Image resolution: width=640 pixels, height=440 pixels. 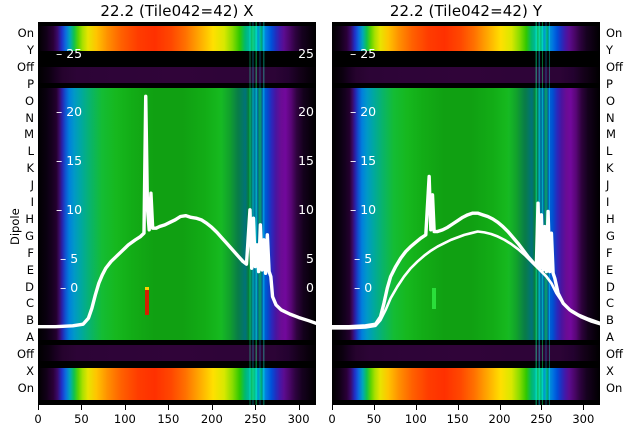 What do you see at coordinates (609, 151) in the screenshot?
I see `dipole-label-right-l-7: L` at bounding box center [609, 151].